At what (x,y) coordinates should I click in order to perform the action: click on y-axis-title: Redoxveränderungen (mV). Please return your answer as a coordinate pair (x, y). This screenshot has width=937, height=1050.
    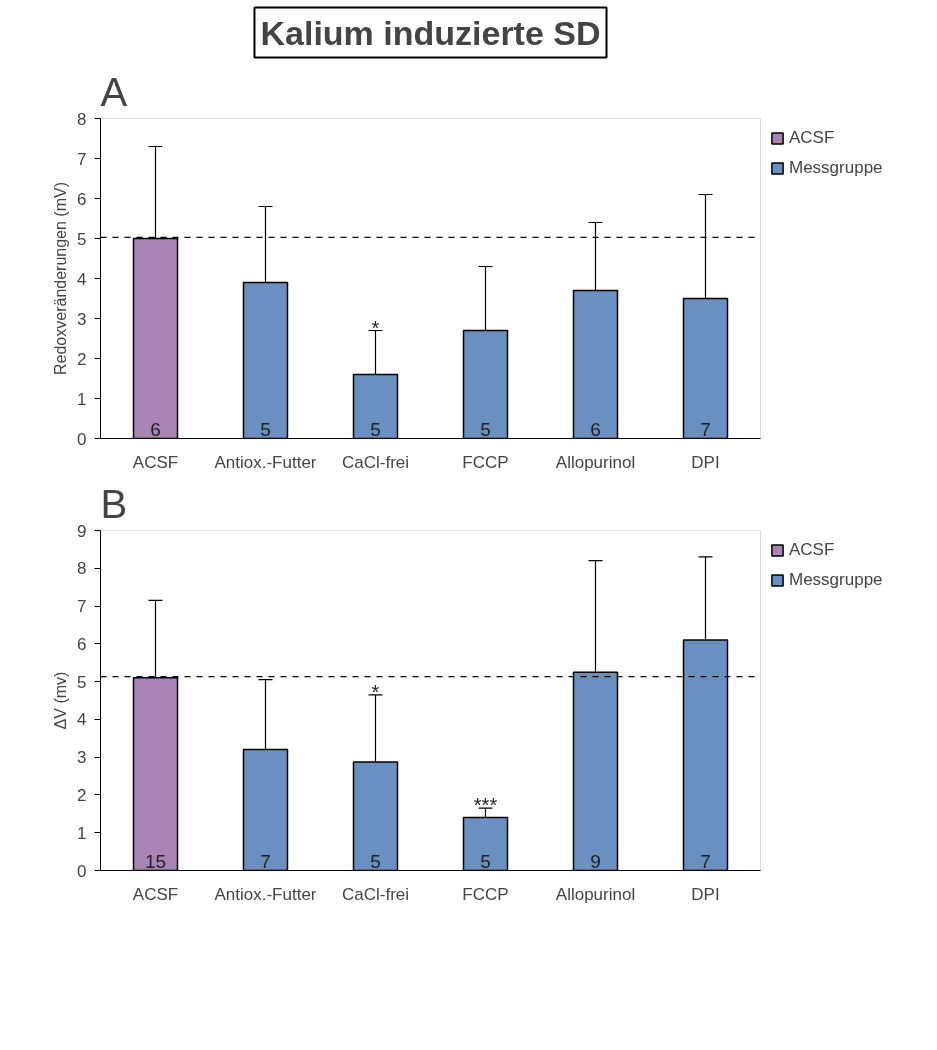
    Looking at the image, I should click on (61, 278).